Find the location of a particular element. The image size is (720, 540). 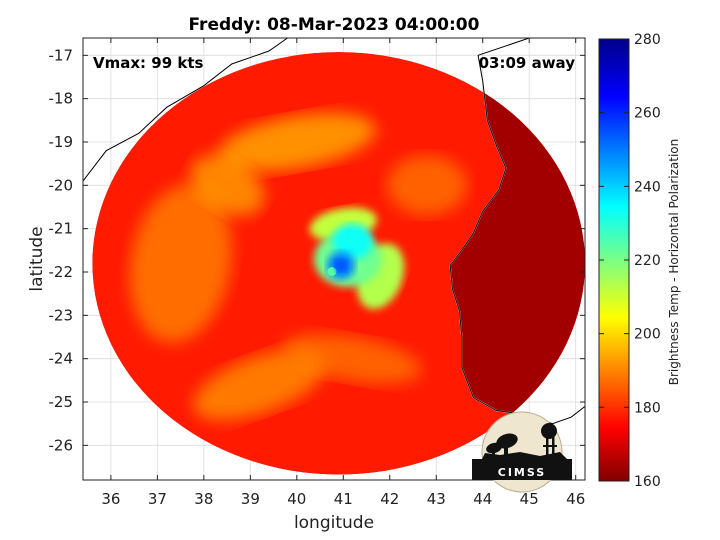

x-tick-label: 37 is located at coordinates (157, 499).